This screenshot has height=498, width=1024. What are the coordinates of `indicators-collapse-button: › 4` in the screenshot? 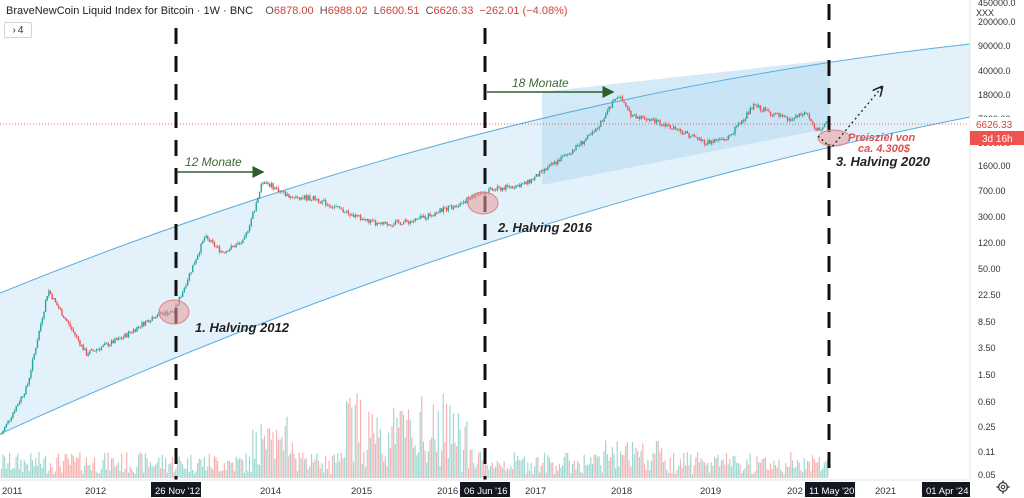 It's located at (18, 30).